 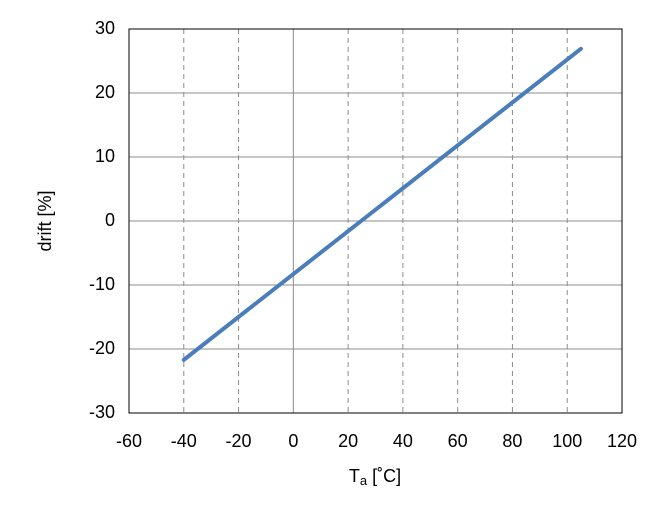 What do you see at coordinates (110, 220) in the screenshot?
I see `y-tick-label: 0` at bounding box center [110, 220].